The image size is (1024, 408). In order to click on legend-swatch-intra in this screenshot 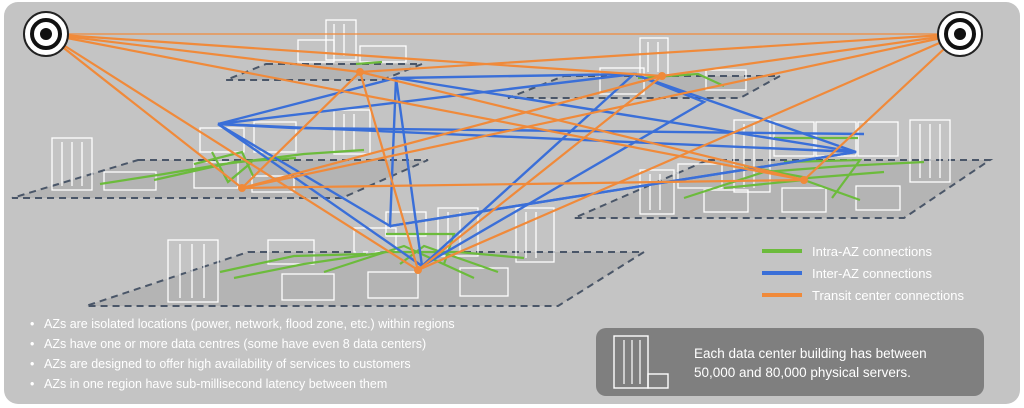, I will do `click(782, 251)`.